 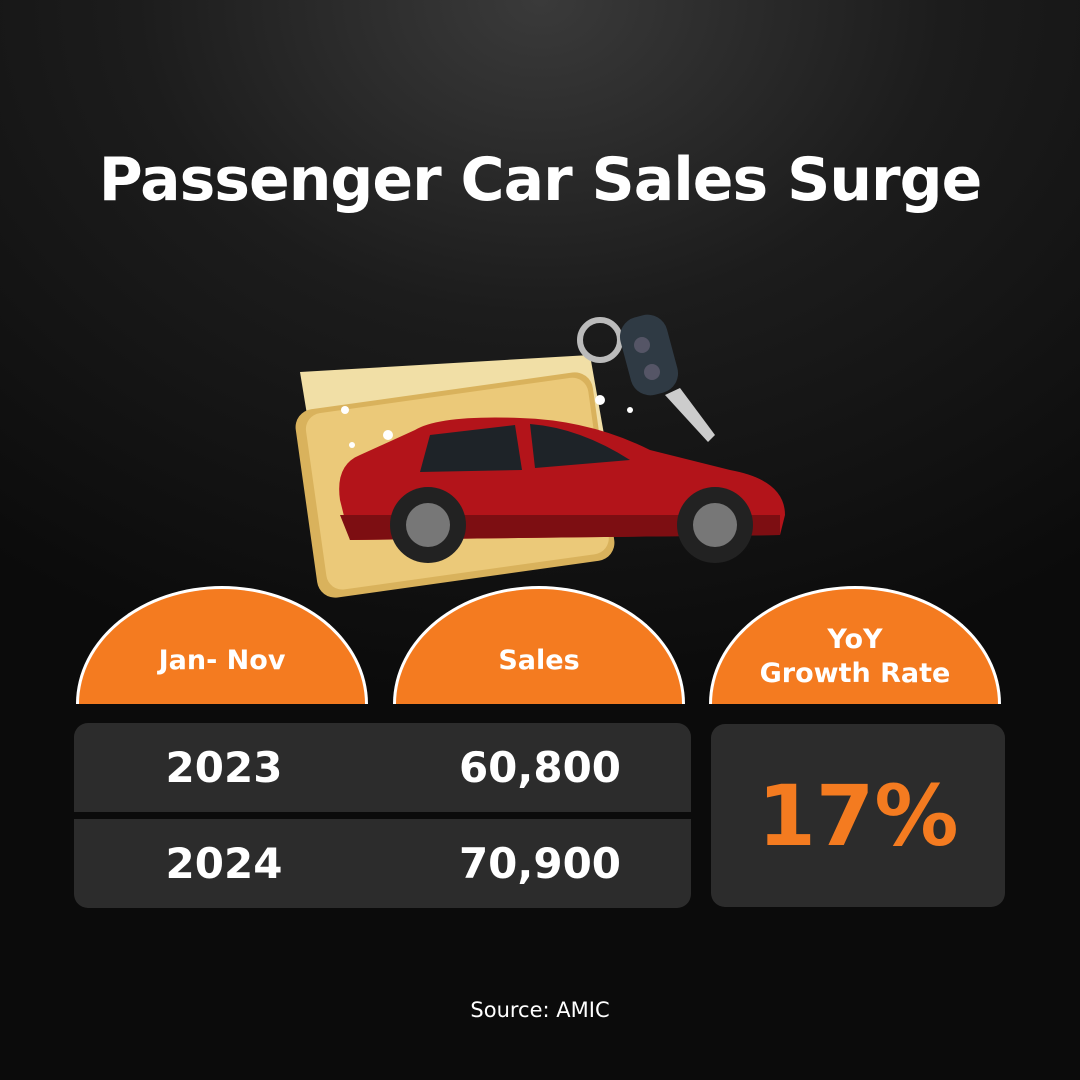 I want to click on red-car-icon, so click(x=562, y=490).